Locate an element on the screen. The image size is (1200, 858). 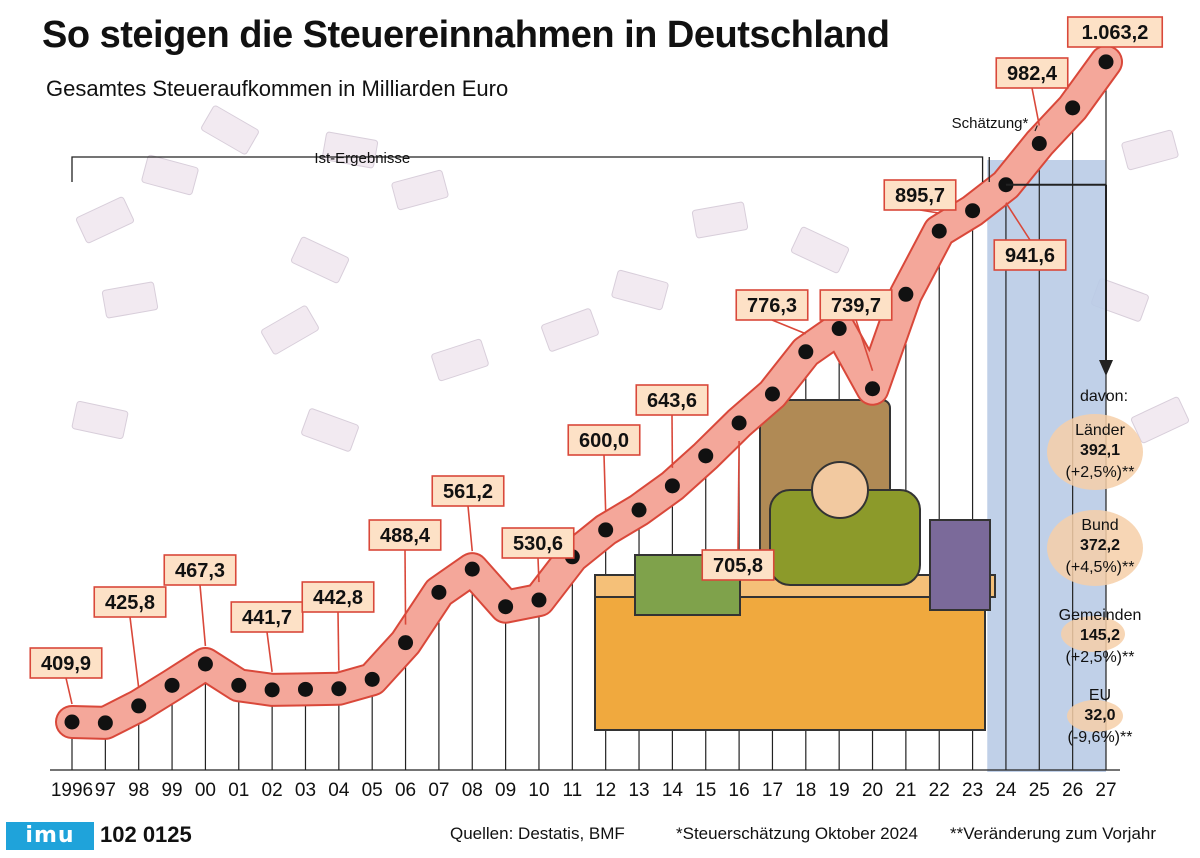
breakdown-value: 392,1 is located at coordinates (1100, 450).